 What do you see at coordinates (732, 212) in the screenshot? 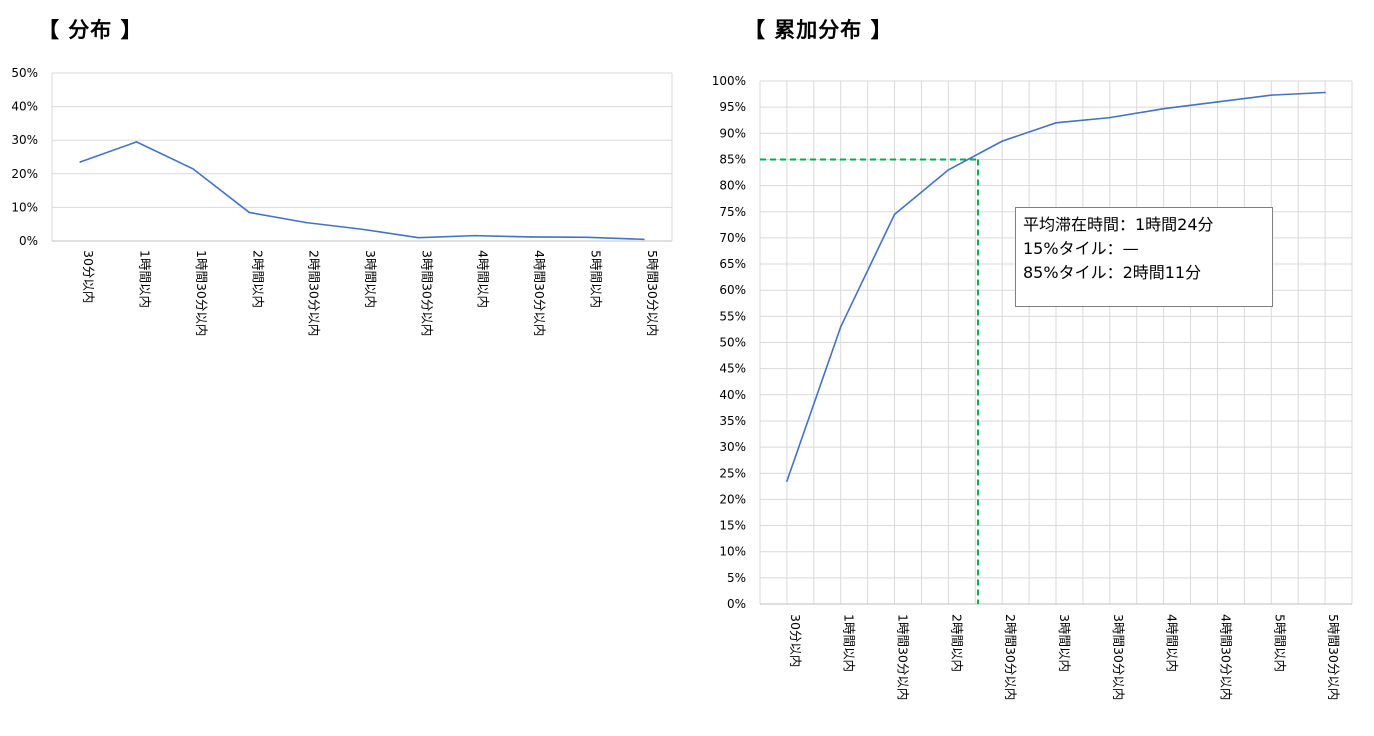
I see `y-tick-label: 75%` at bounding box center [732, 212].